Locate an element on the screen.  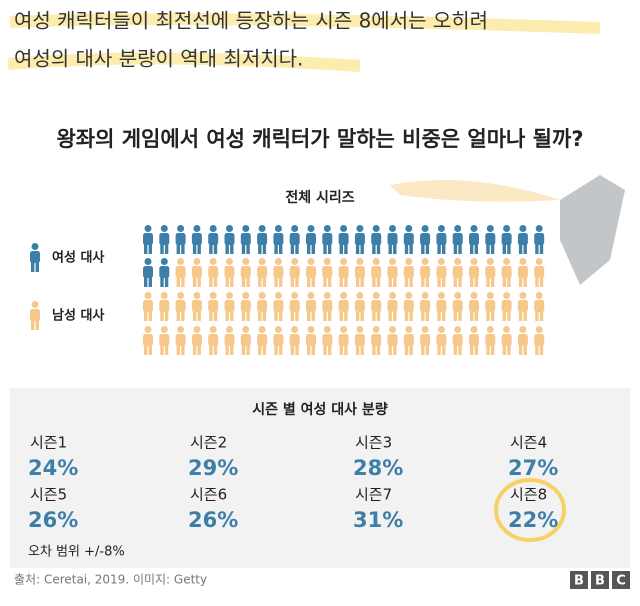
source: 출처: Ceretai, 2019. 이미지: Getty is located at coordinates (110, 580).